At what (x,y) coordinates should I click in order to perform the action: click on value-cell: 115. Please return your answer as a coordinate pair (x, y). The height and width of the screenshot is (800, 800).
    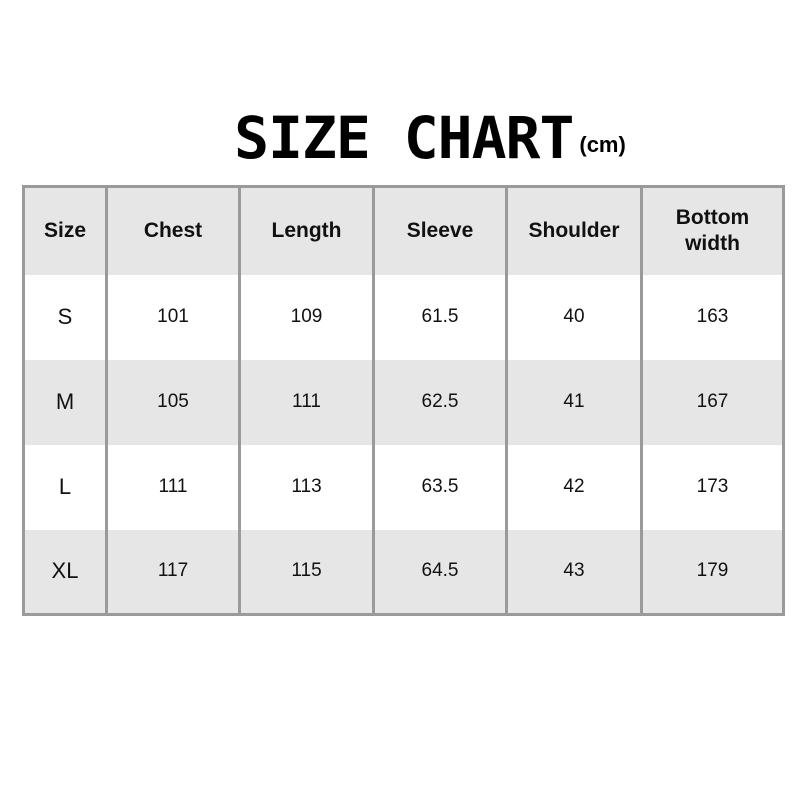
    Looking at the image, I should click on (306, 572).